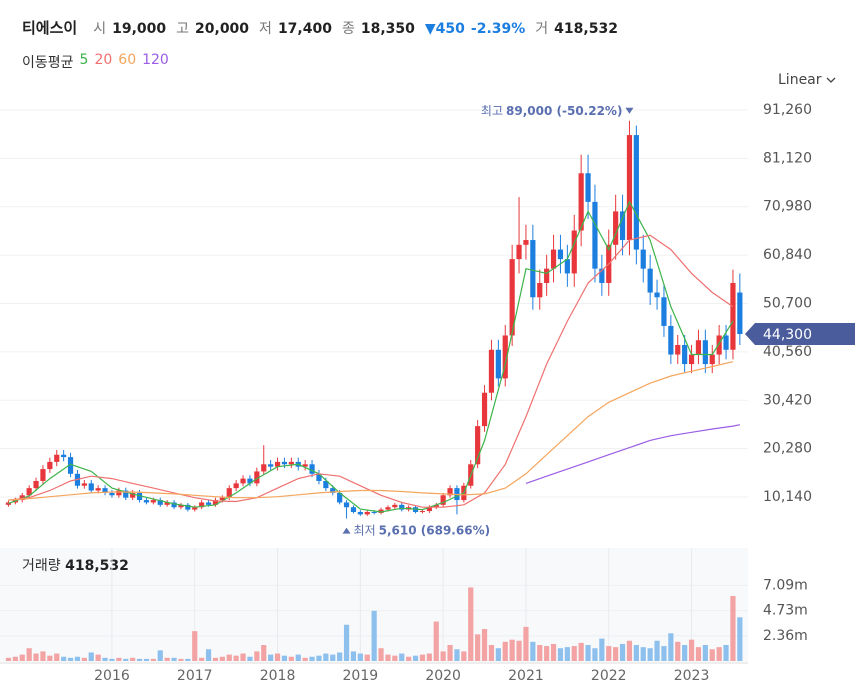 The width and height of the screenshot is (863, 688). What do you see at coordinates (542, 29) in the screenshot?
I see `volume-label: 거` at bounding box center [542, 29].